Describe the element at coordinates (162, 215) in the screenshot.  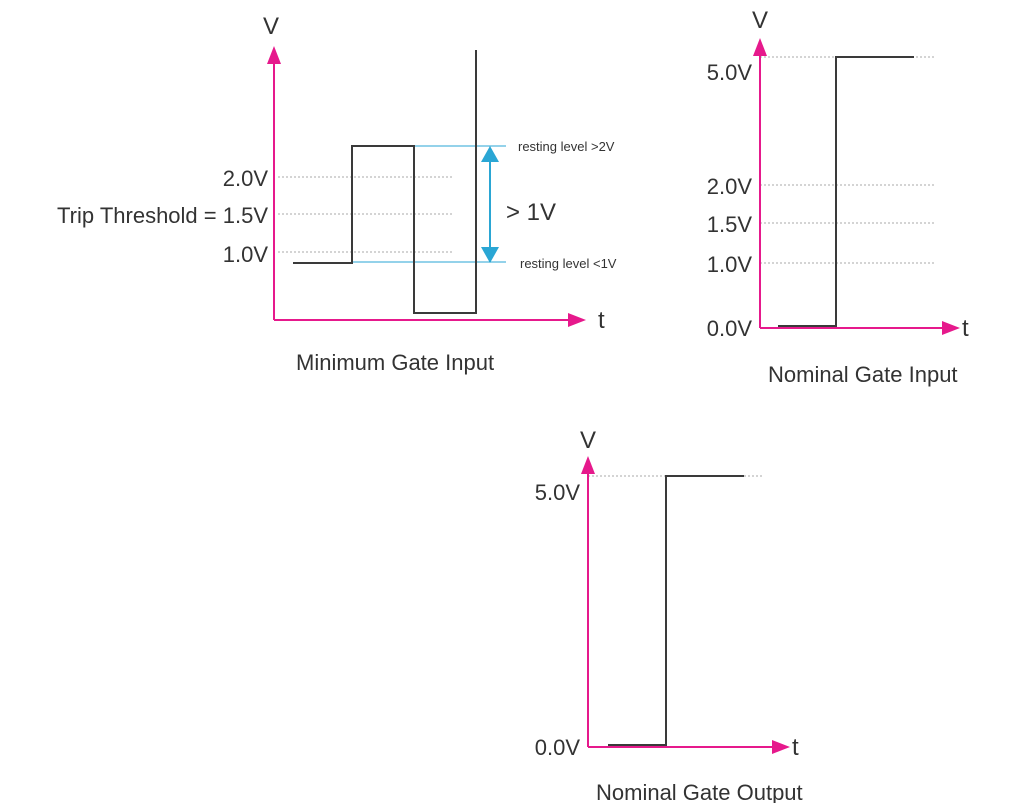
I see `trip-threshold-label: Trip Threshold = 1.5V` at that location.